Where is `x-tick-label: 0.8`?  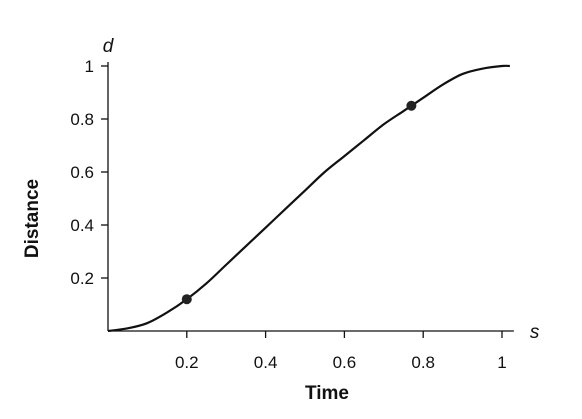 x-tick-label: 0.8 is located at coordinates (423, 362).